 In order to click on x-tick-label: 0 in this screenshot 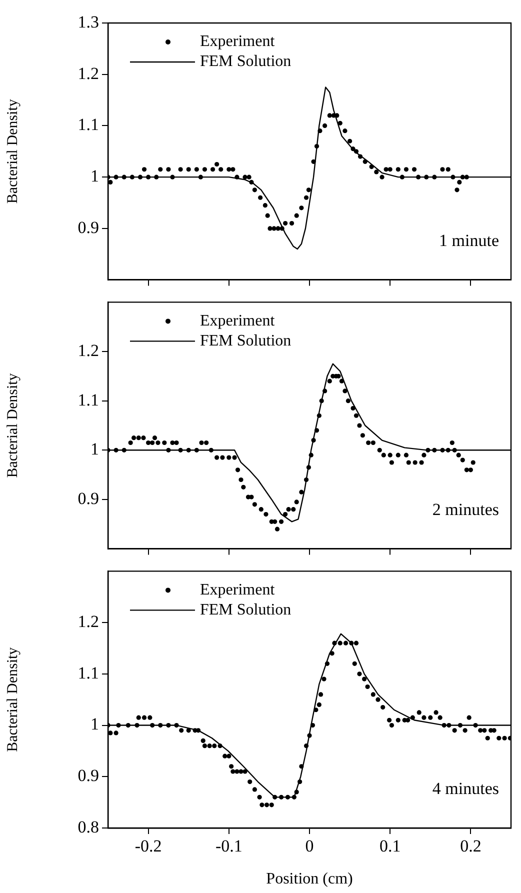, I will do `click(309, 846)`.